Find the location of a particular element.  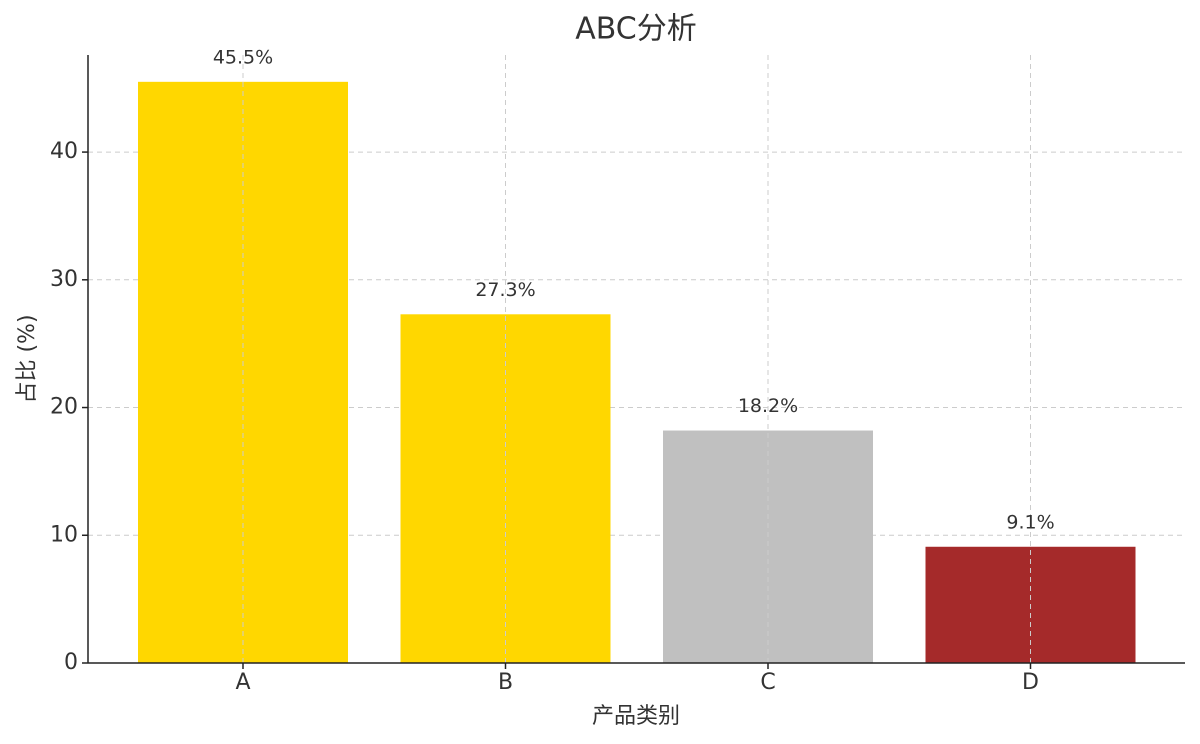

value-label: 45.5% is located at coordinates (243, 57).